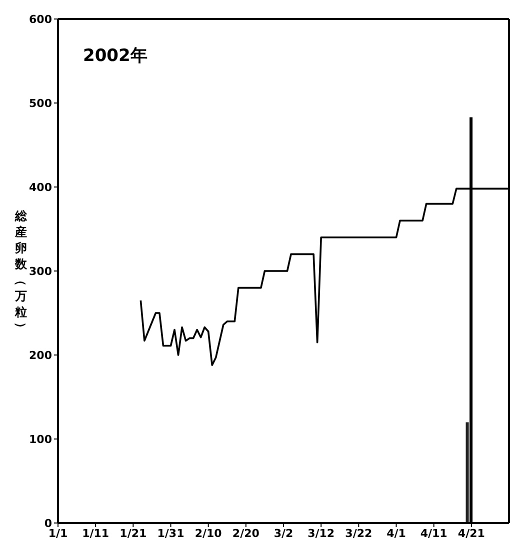 The height and width of the screenshot is (551, 522). What do you see at coordinates (40, 271) in the screenshot?
I see `y-tick-label: 300` at bounding box center [40, 271].